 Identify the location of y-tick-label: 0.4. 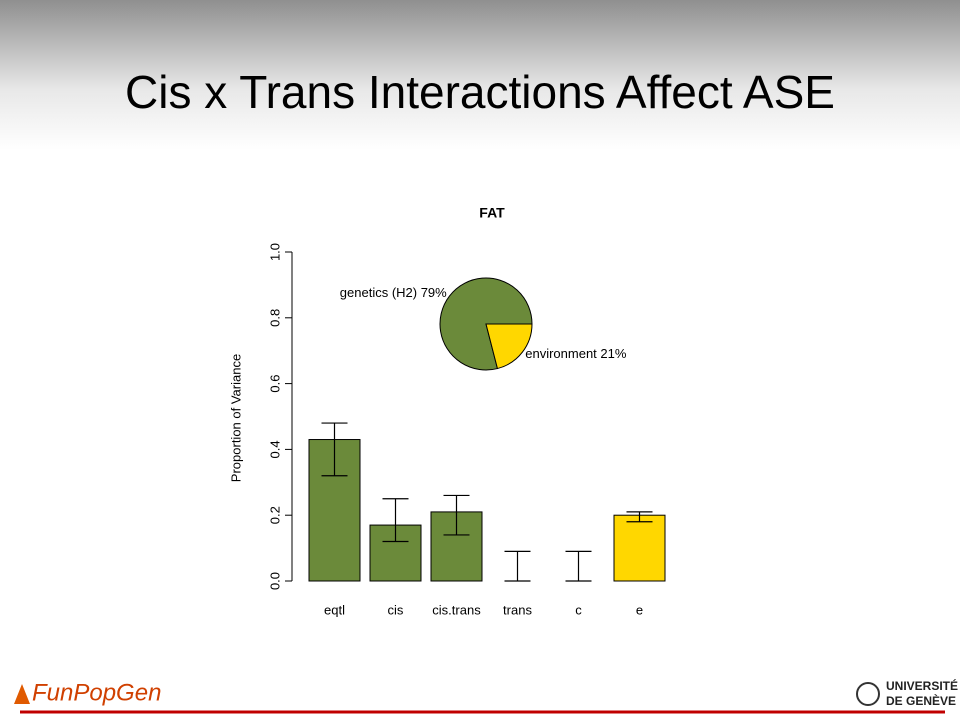
(274, 449).